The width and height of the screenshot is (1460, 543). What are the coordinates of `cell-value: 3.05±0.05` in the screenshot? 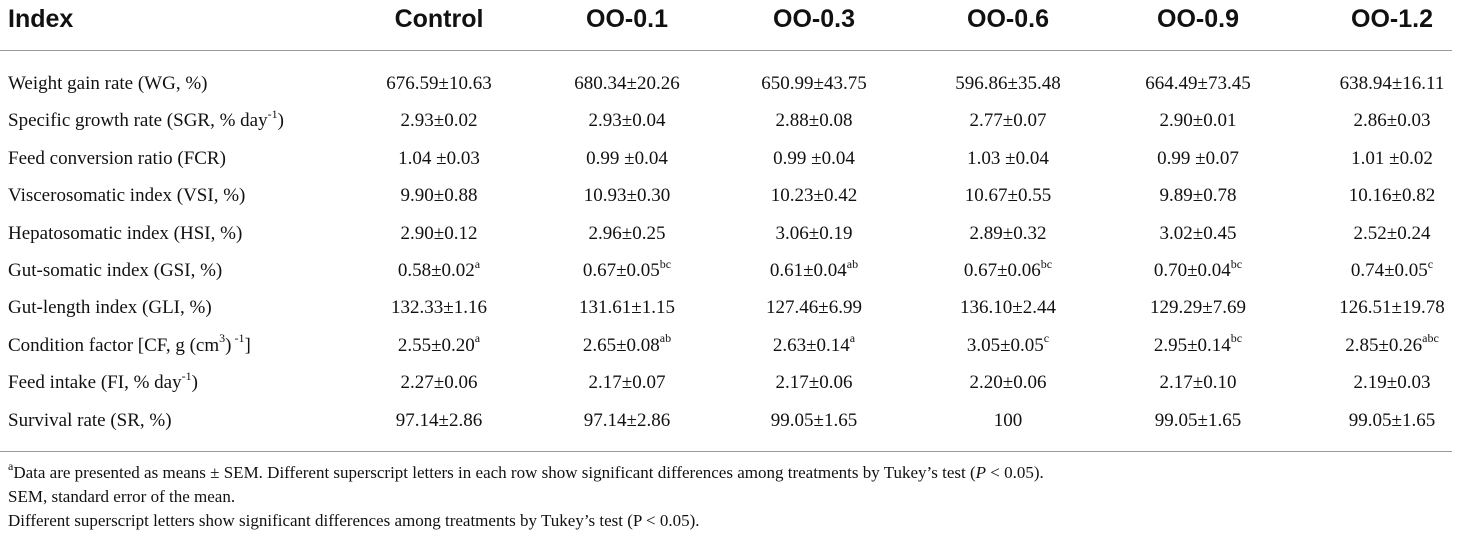 It's located at (1005, 345).